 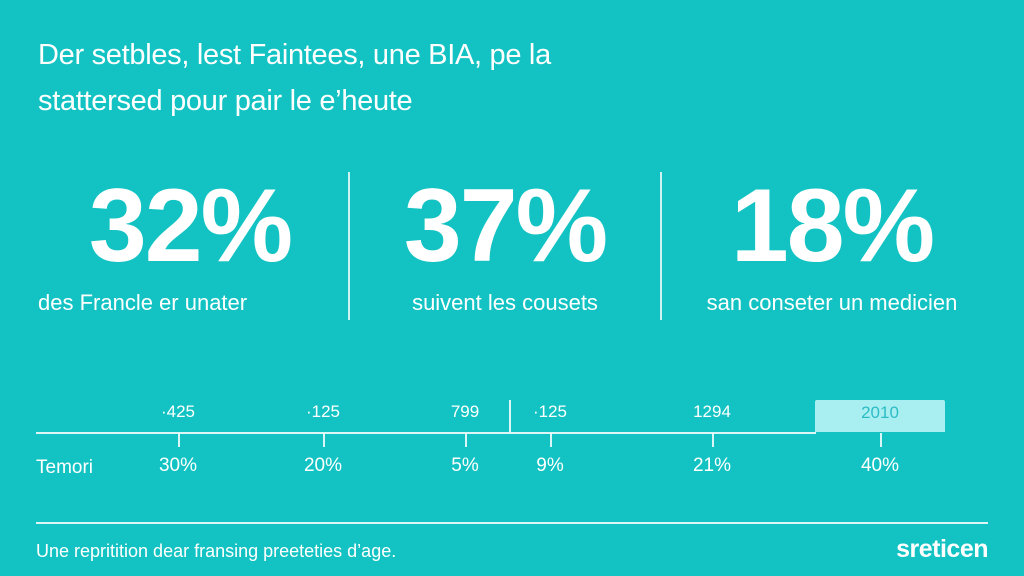 I want to click on stat-3: 18% san conseter un medicien, so click(x=832, y=243).